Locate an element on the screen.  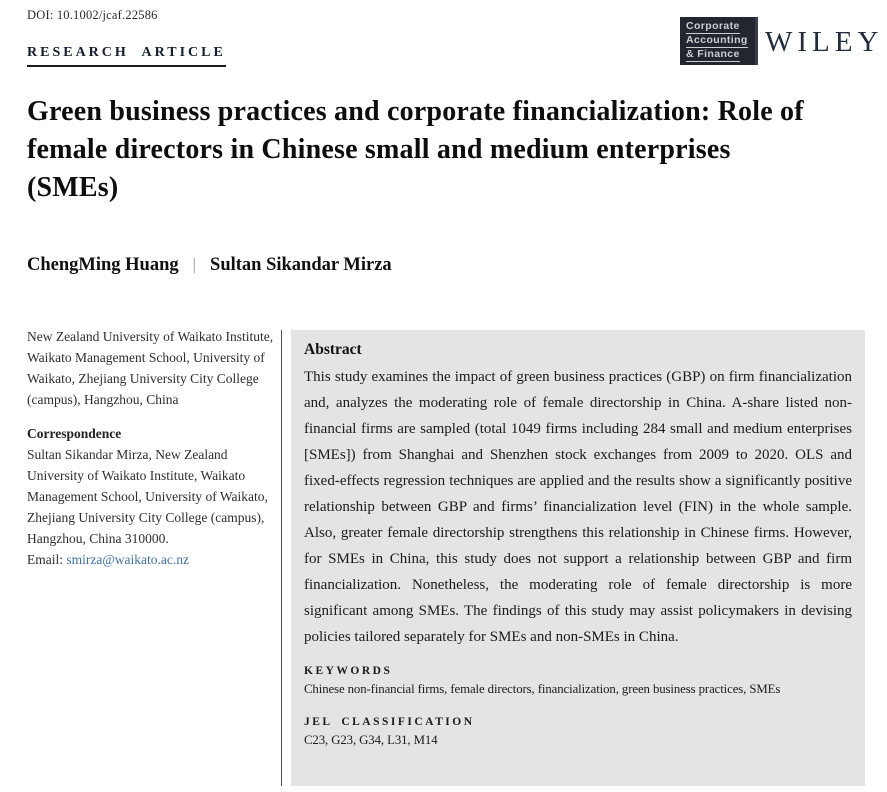
jel-heading: JEL CLASSIFICATION is located at coordinates (389, 722).